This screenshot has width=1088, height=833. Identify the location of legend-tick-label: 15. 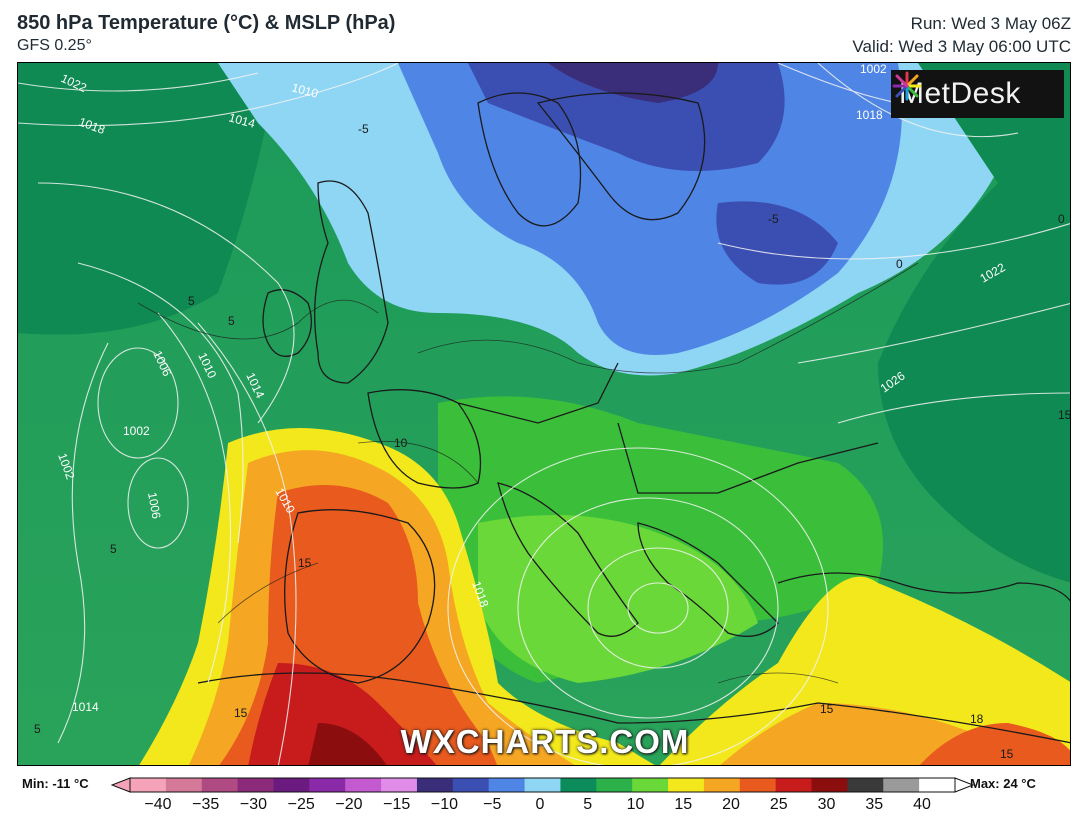
(683, 804).